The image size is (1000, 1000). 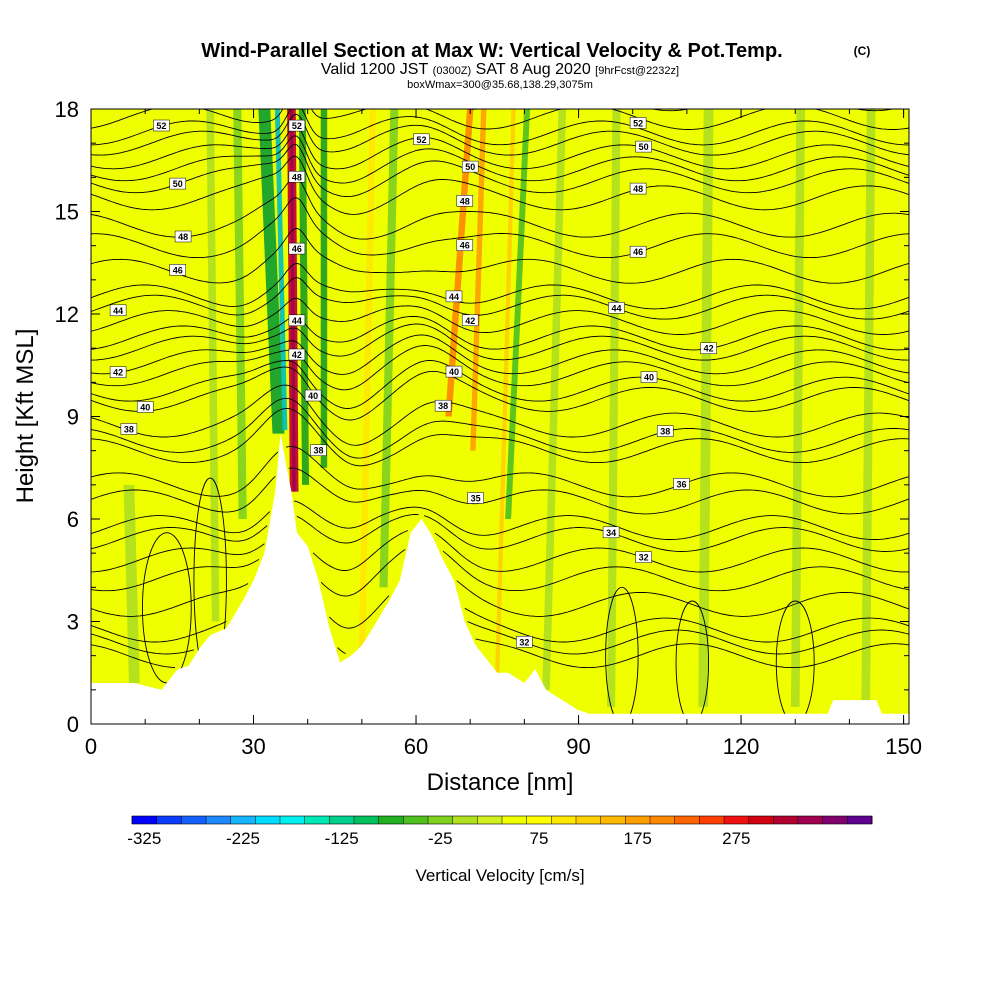 I want to click on wave-theta-label-10-text: 46, so click(x=465, y=246).